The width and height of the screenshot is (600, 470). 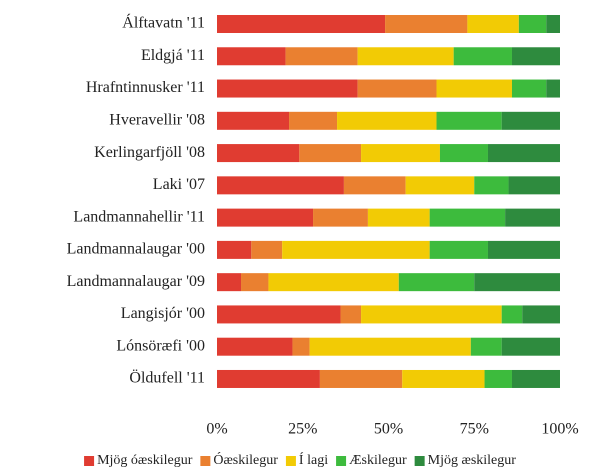 What do you see at coordinates (472, 460) in the screenshot?
I see `legend-label: Mjög æskilegur` at bounding box center [472, 460].